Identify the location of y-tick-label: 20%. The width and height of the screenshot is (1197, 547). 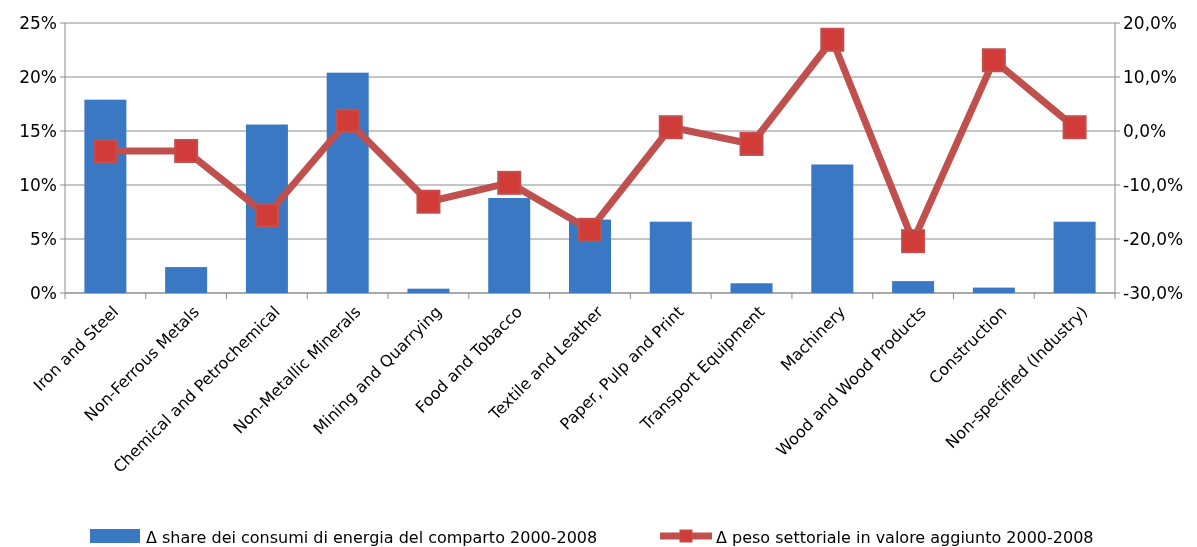
(38, 76).